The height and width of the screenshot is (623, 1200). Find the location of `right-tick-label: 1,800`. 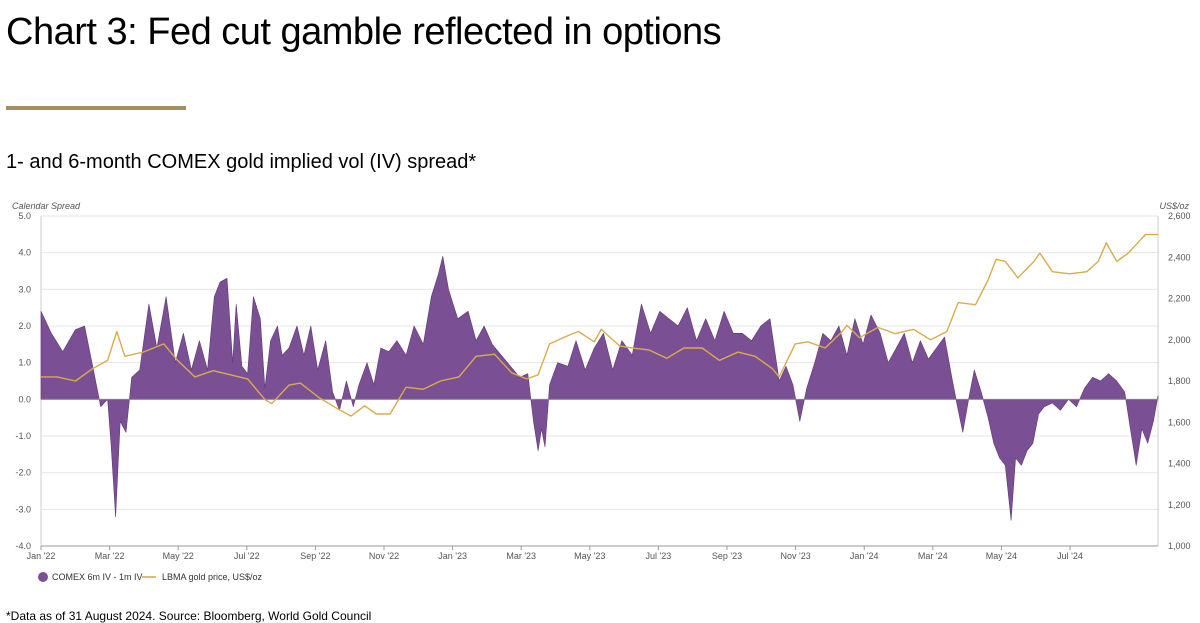

right-tick-label: 1,800 is located at coordinates (1179, 381).